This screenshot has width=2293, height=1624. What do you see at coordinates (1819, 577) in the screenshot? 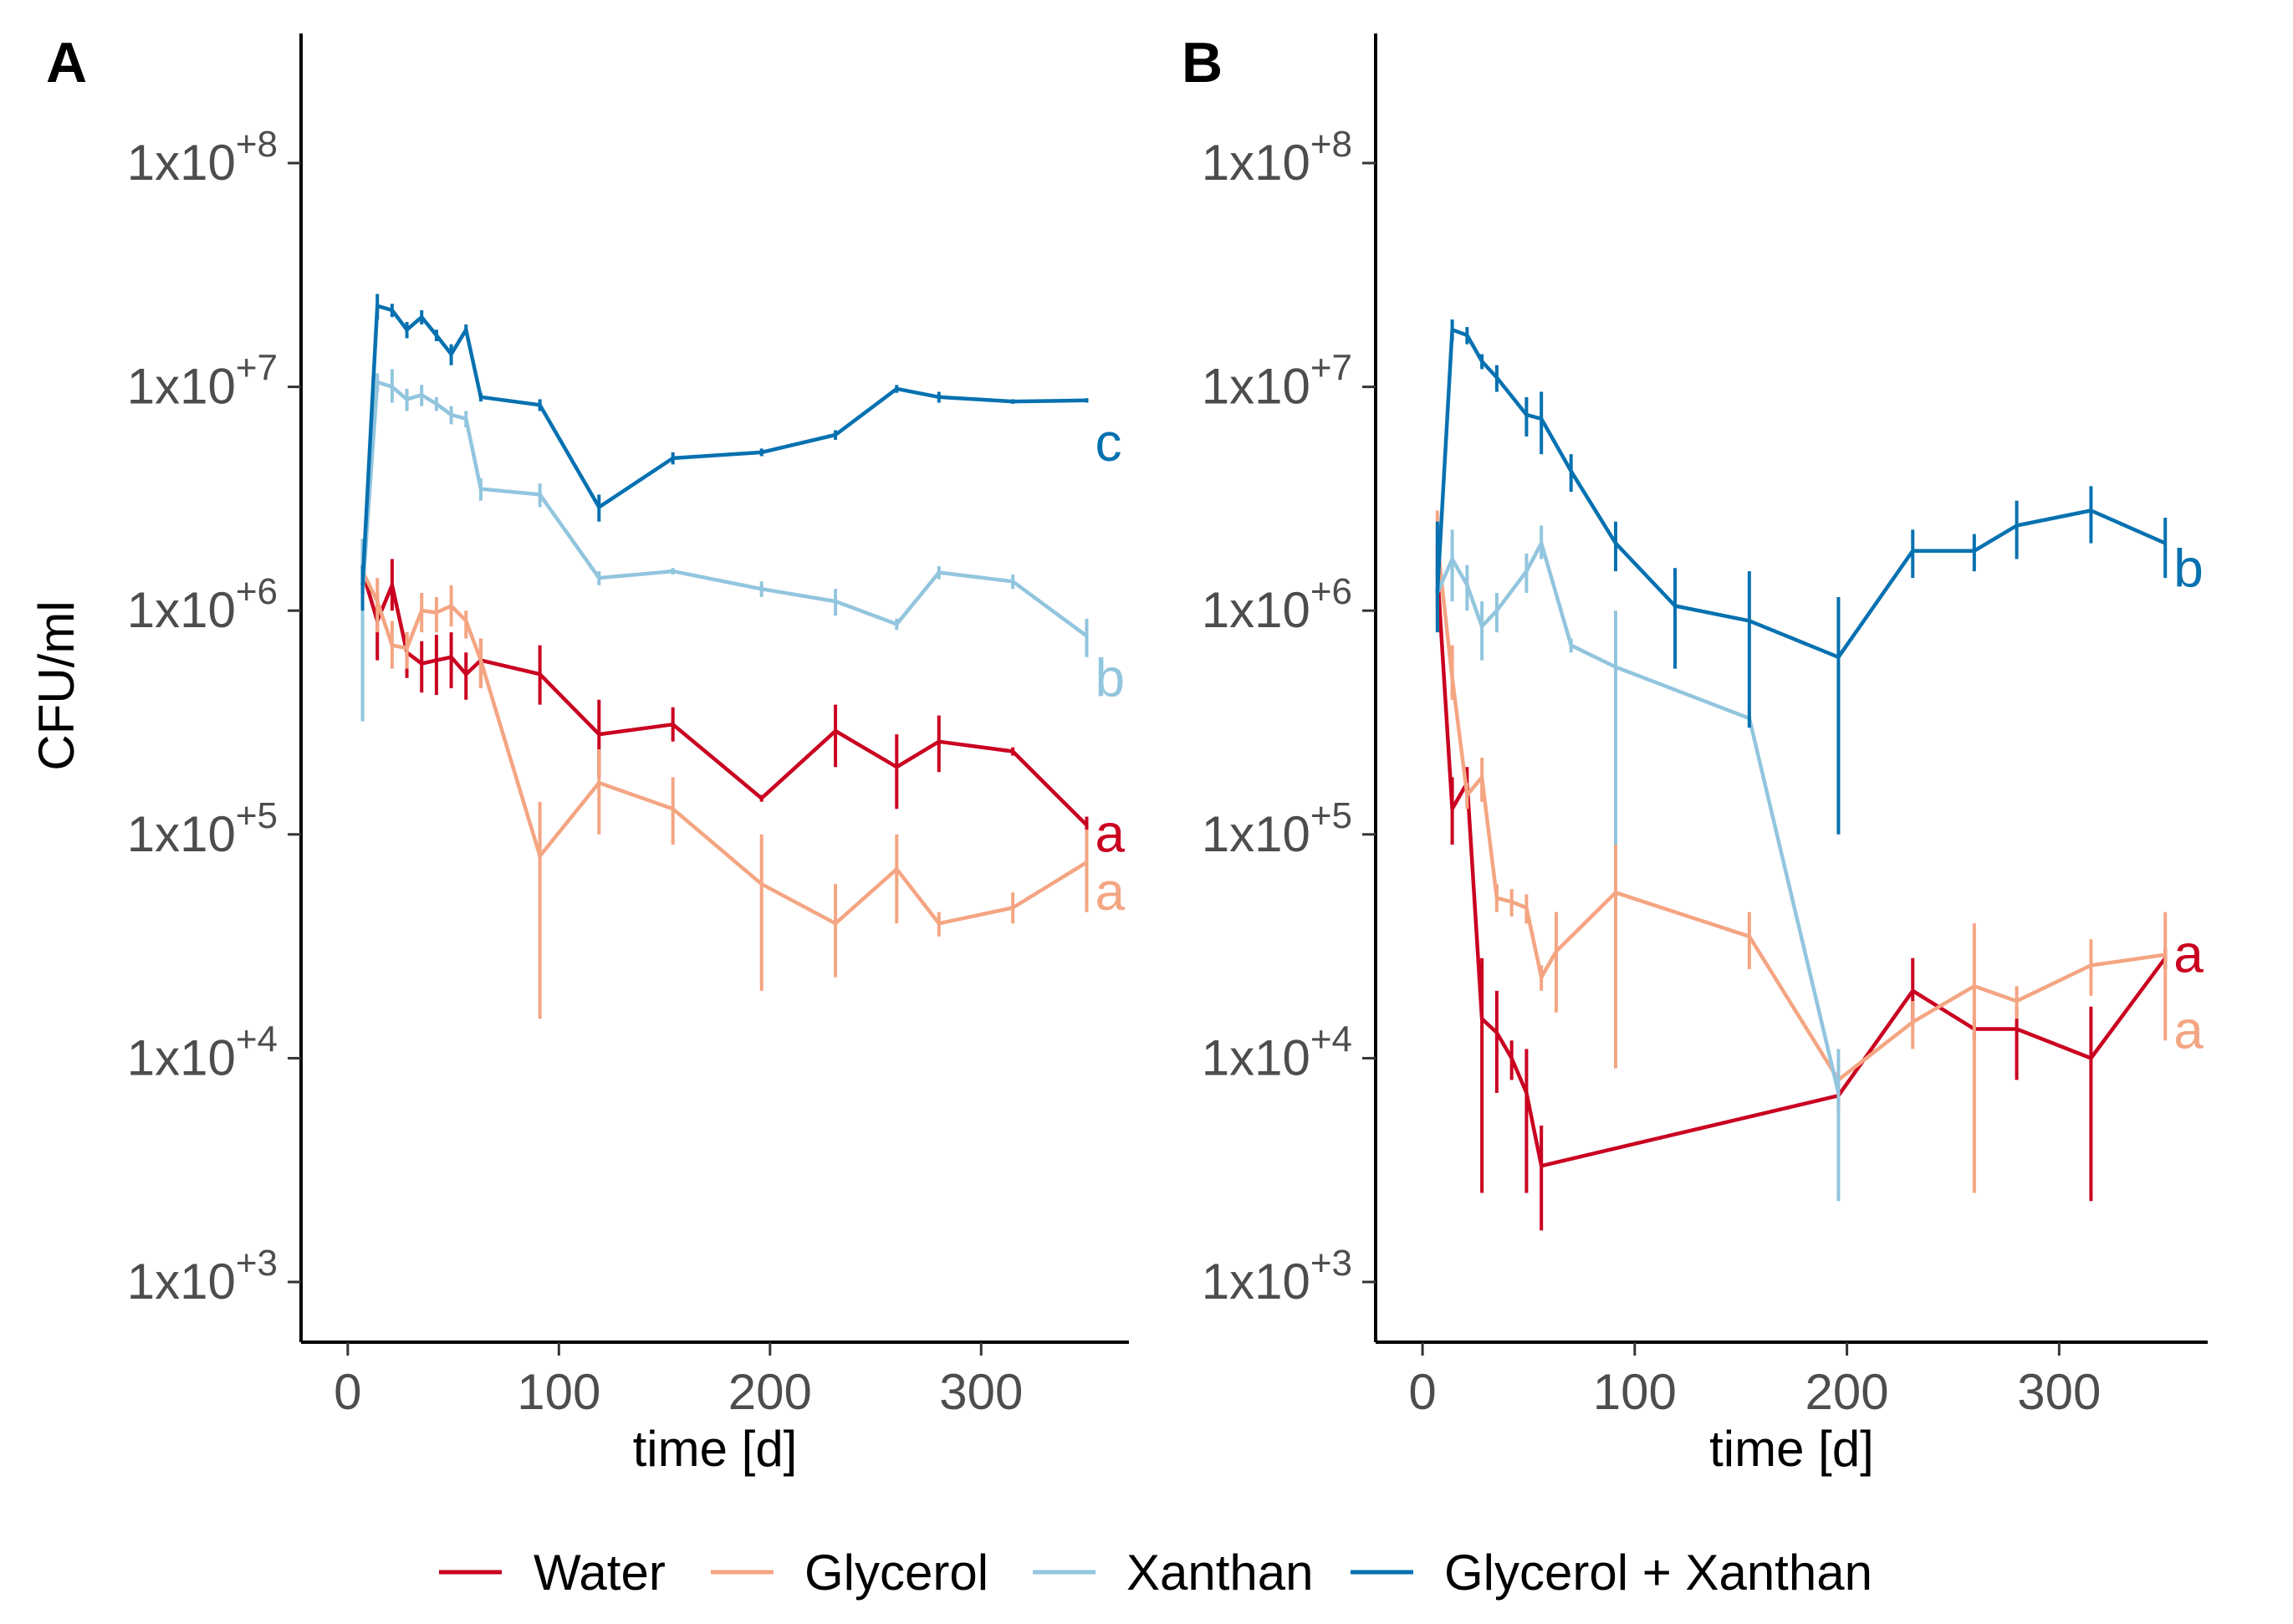
I see `series-glycerol-xanthan: b` at bounding box center [1819, 577].